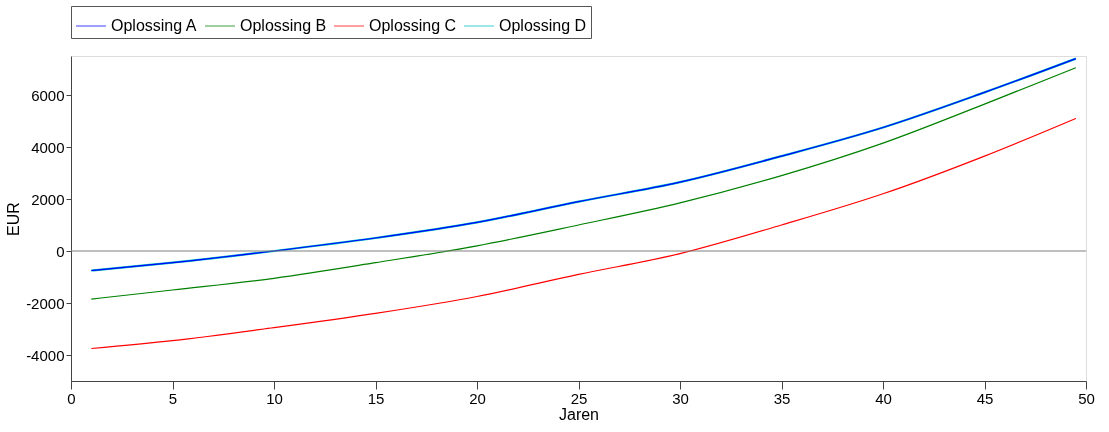 The image size is (1109, 432). Describe the element at coordinates (173, 398) in the screenshot. I see `x-tick-label: 5` at that location.